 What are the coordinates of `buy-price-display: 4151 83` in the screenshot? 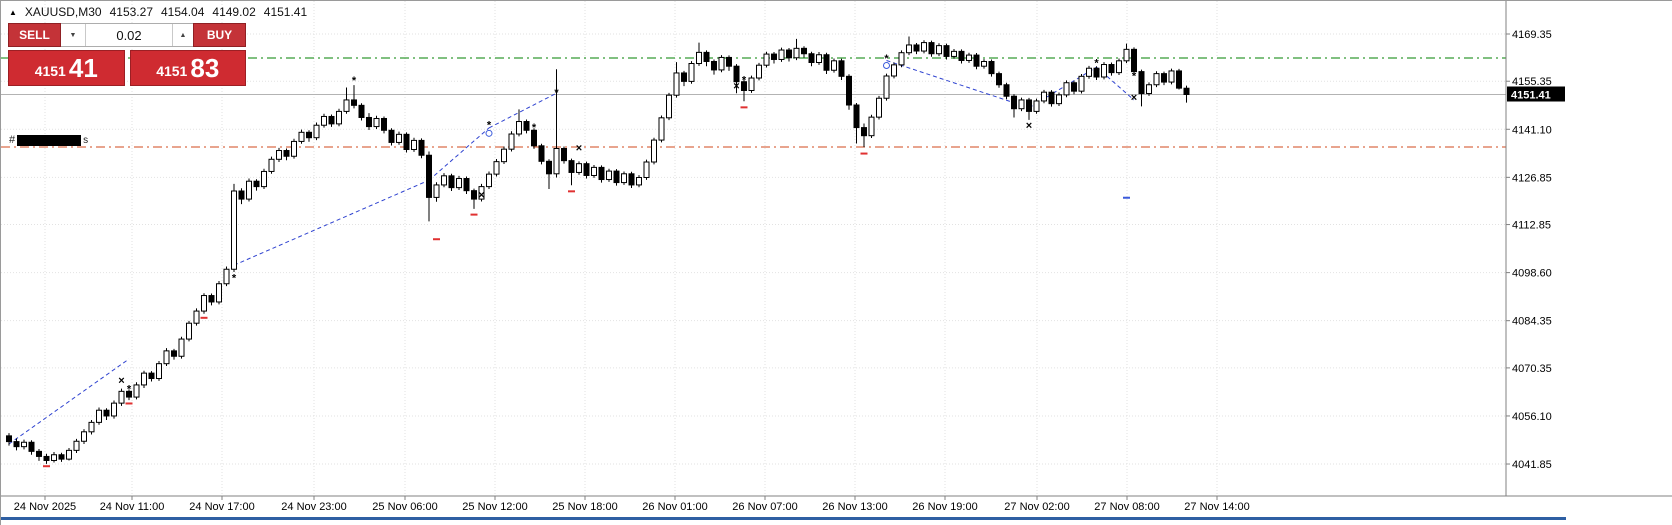 It's located at (187, 68).